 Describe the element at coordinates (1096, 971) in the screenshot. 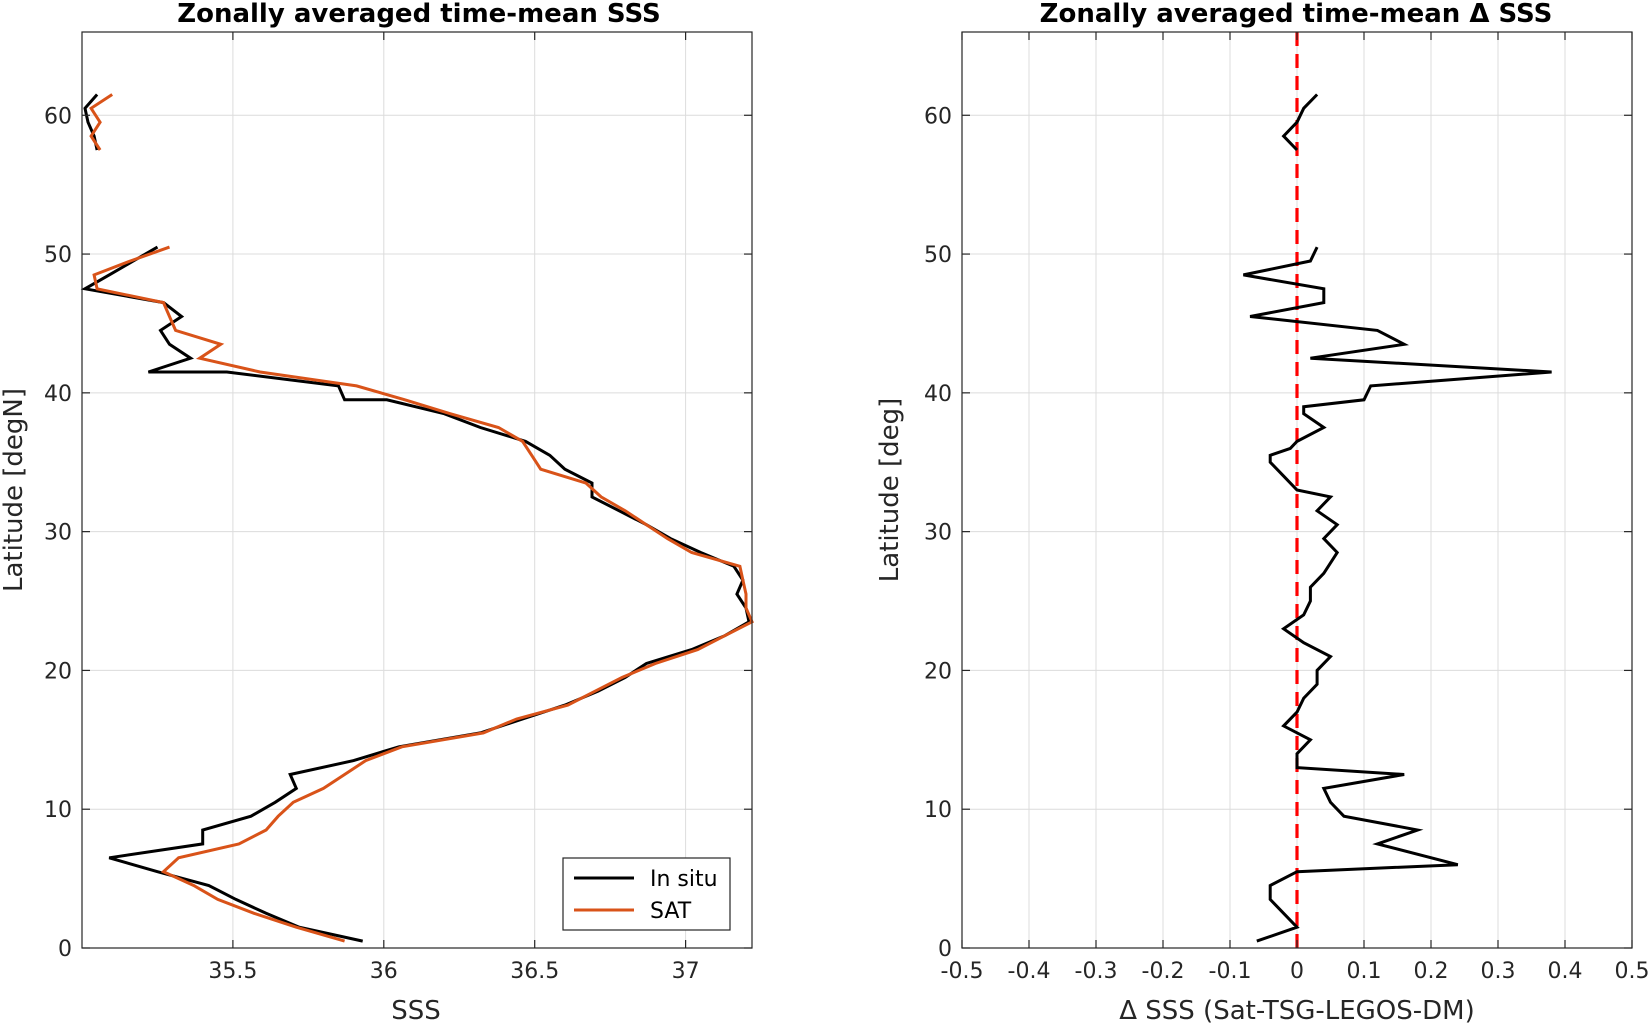

I see `delta-sss-x-tick-label: -0.3` at that location.